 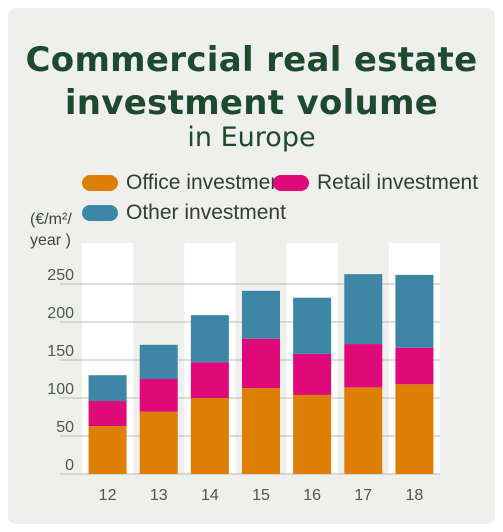 I want to click on y-axis-unit-line-1: (€/m²/, so click(x=51, y=219).